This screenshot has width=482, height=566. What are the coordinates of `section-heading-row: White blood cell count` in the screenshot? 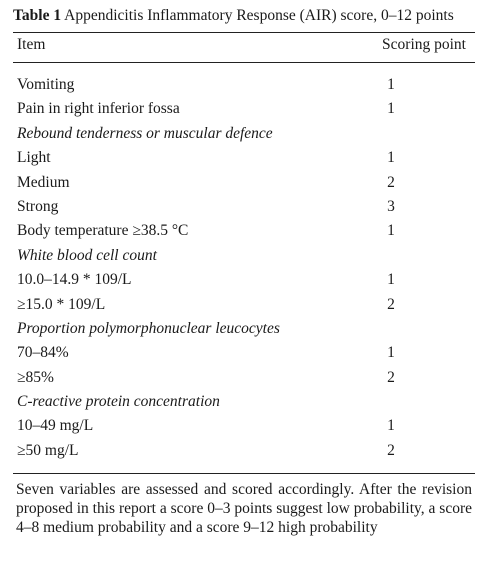 It's located at (244, 256).